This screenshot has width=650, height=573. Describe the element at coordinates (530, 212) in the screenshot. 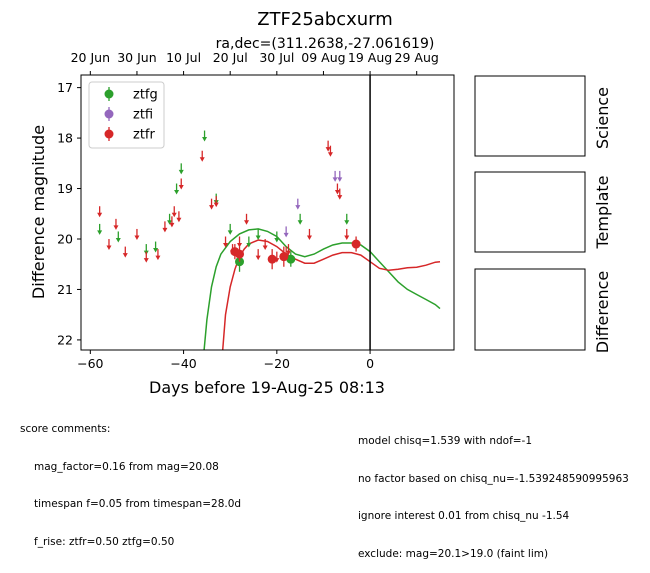

I see `template-panel` at that location.